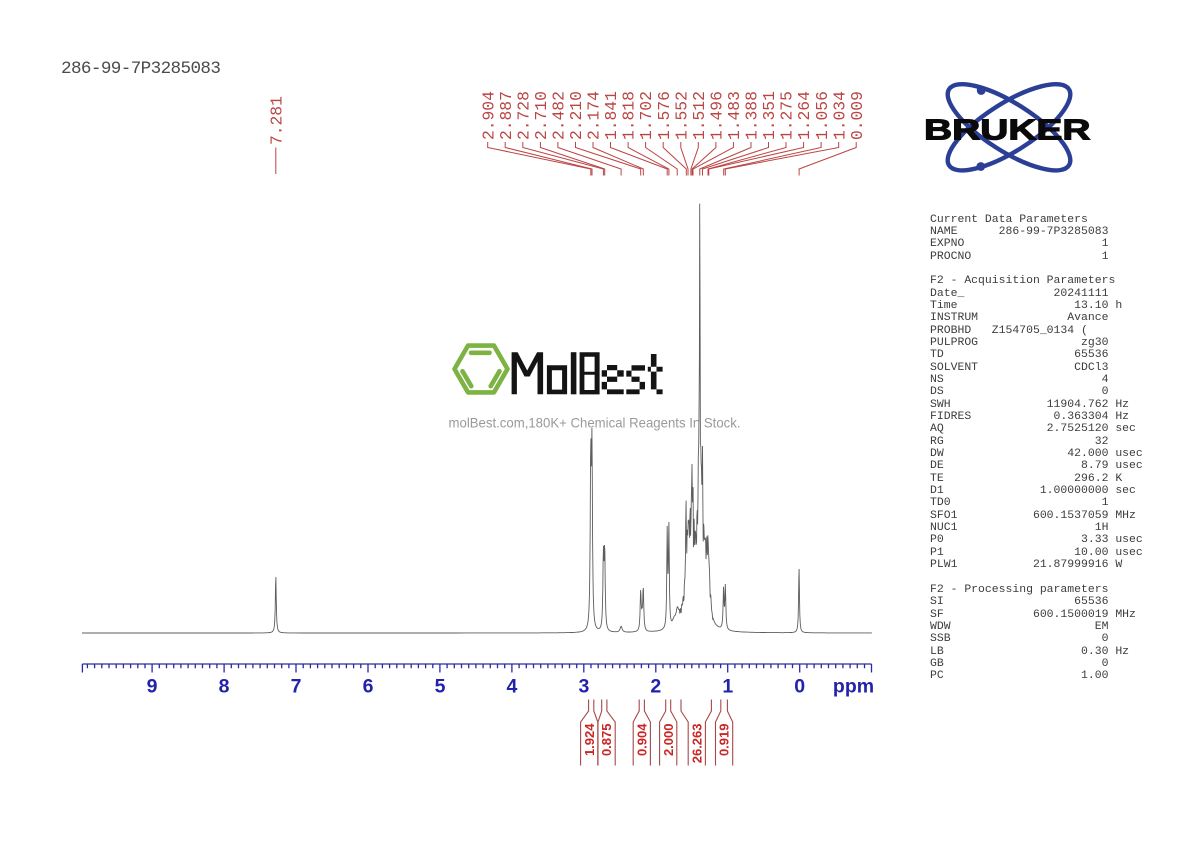  What do you see at coordinates (664, 115) in the screenshot?
I see `svg-text: 1.576` at bounding box center [664, 115].